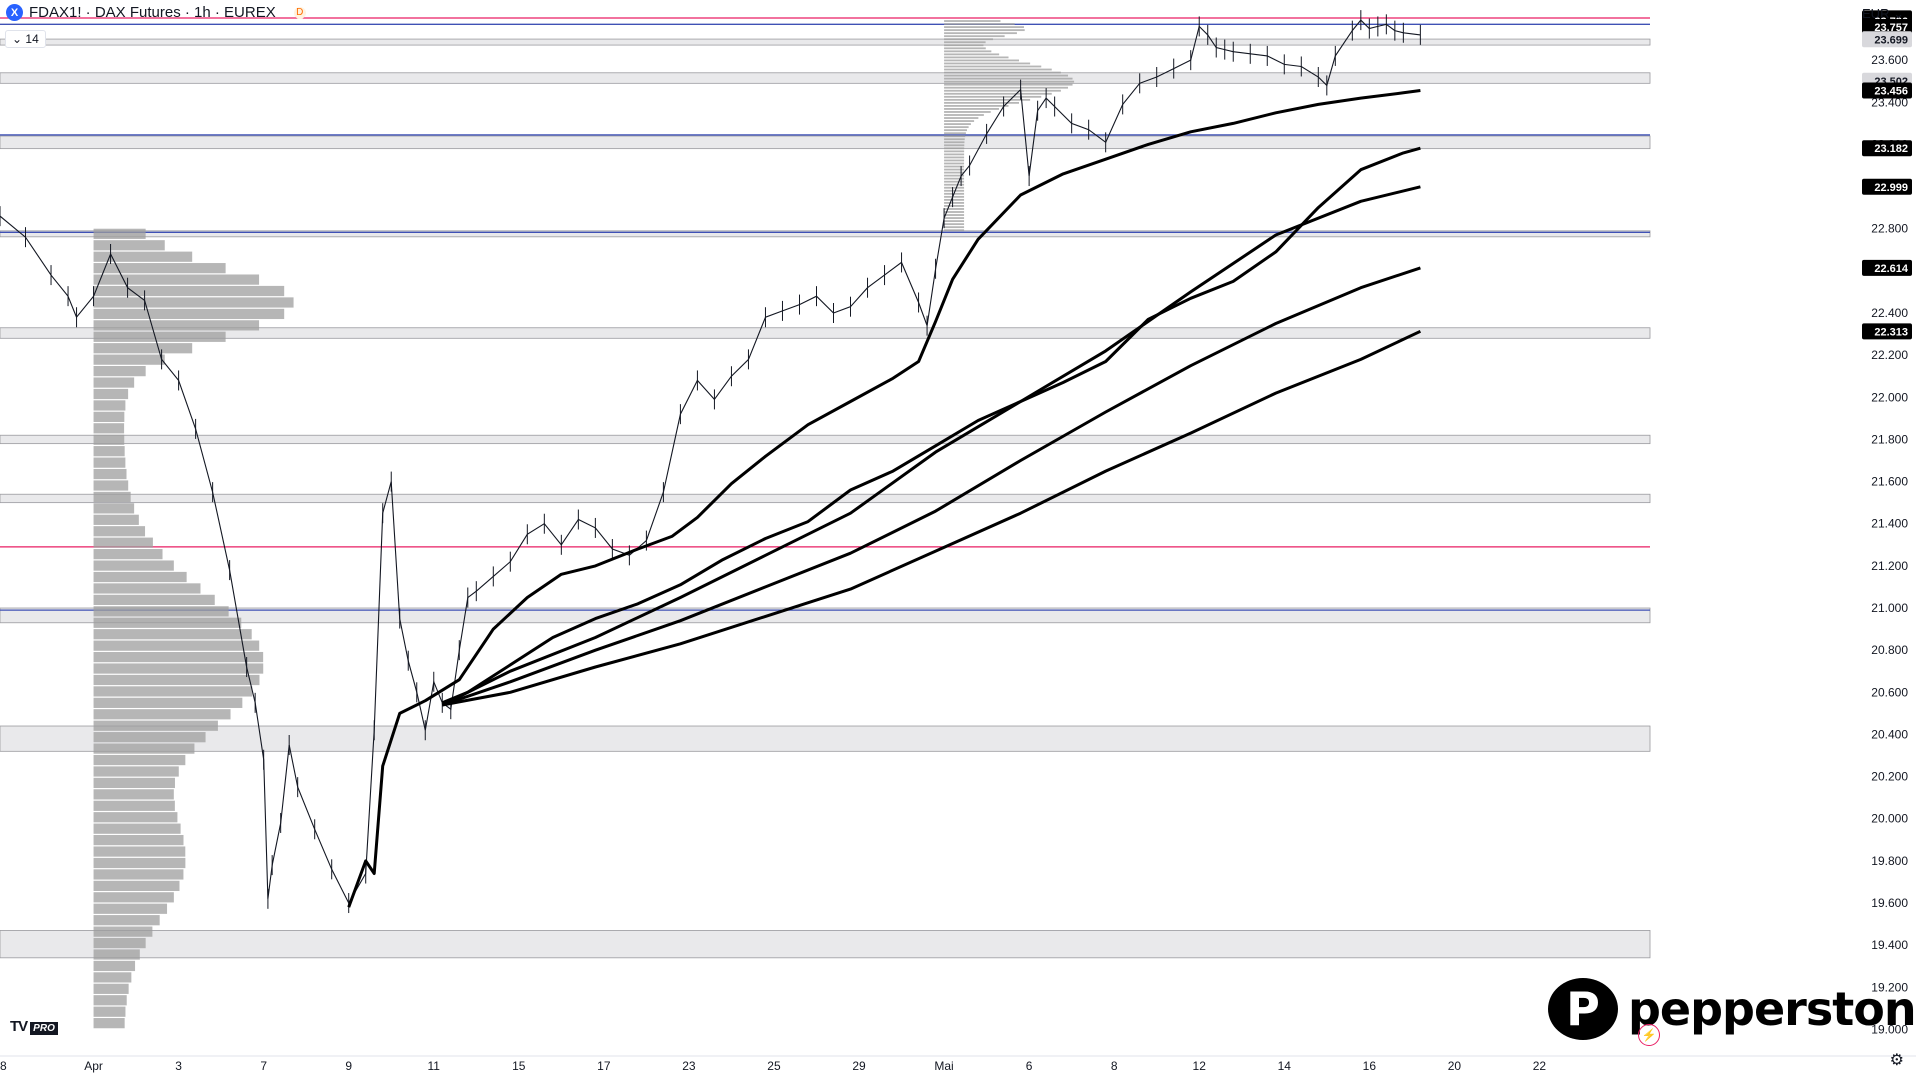 This screenshot has height=1076, width=1916. I want to click on x-tick-label: 8, so click(1114, 1066).